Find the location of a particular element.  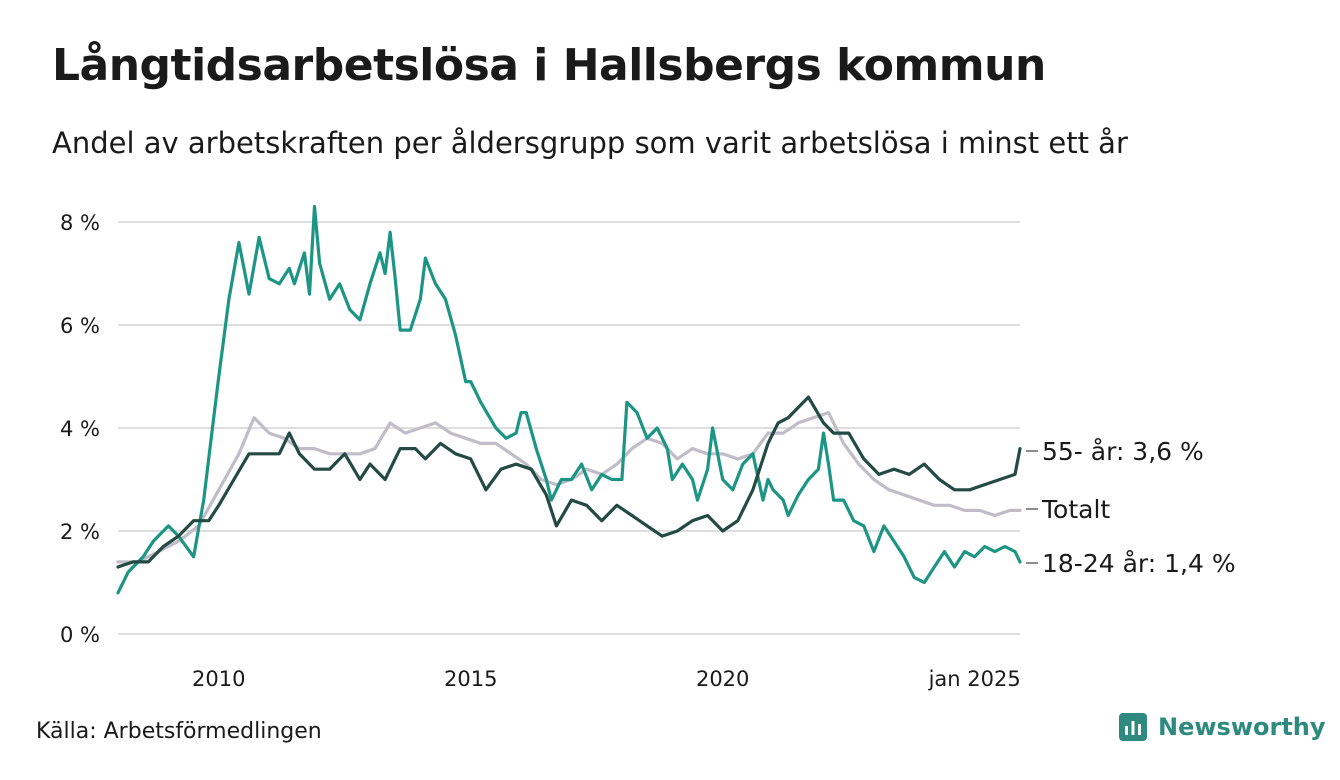

y-axis-ticks: 0 % 2 % 4 % 6 % 8 % is located at coordinates (80, 429).